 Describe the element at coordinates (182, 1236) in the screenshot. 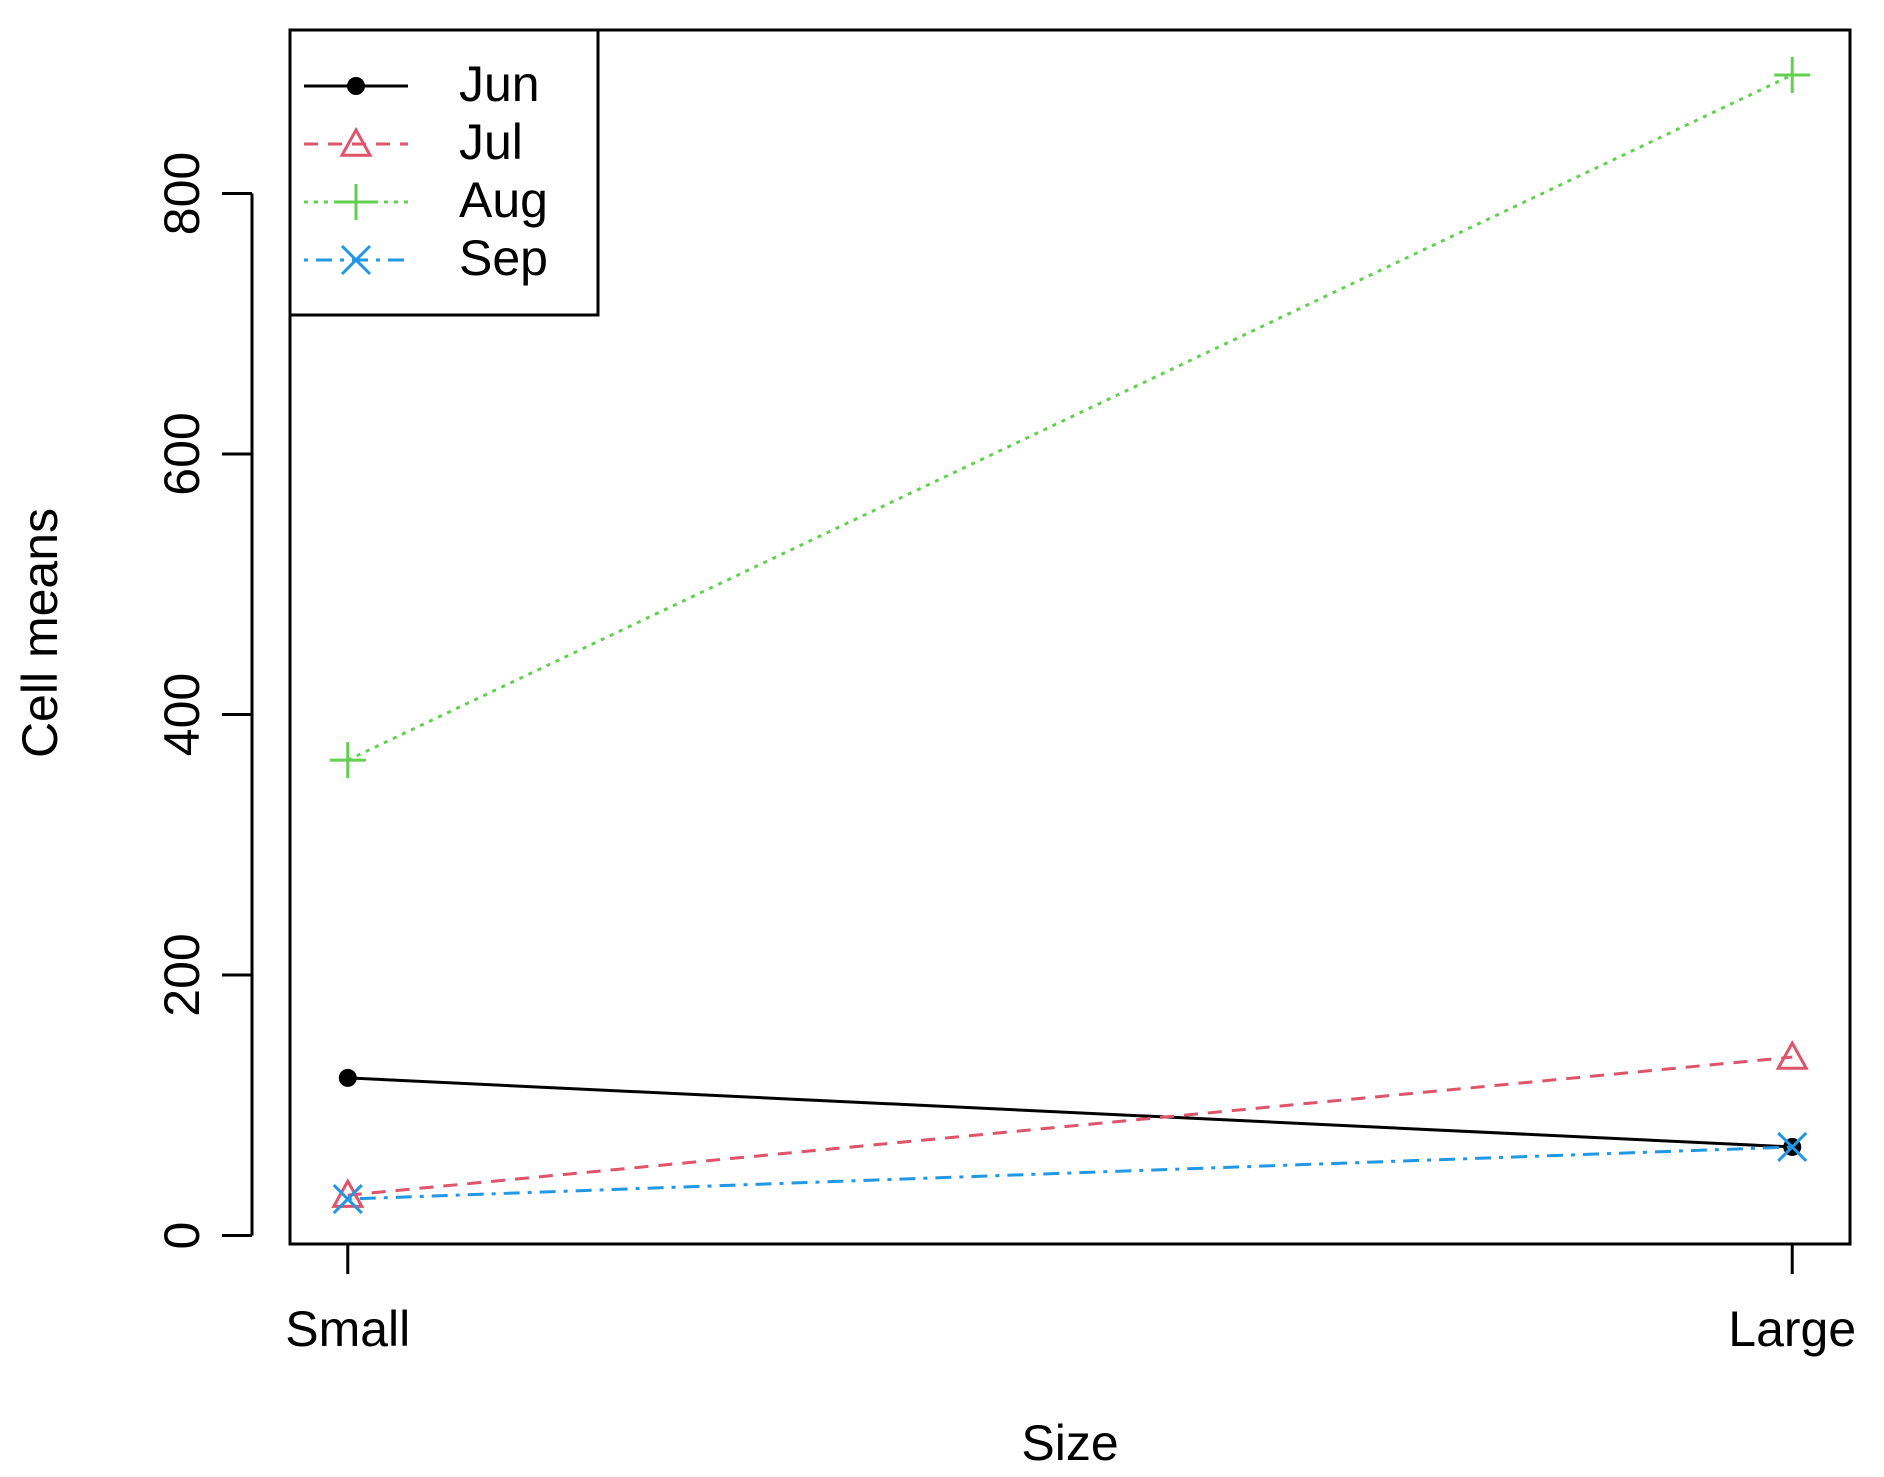

I see `y-tick-label: 0` at that location.